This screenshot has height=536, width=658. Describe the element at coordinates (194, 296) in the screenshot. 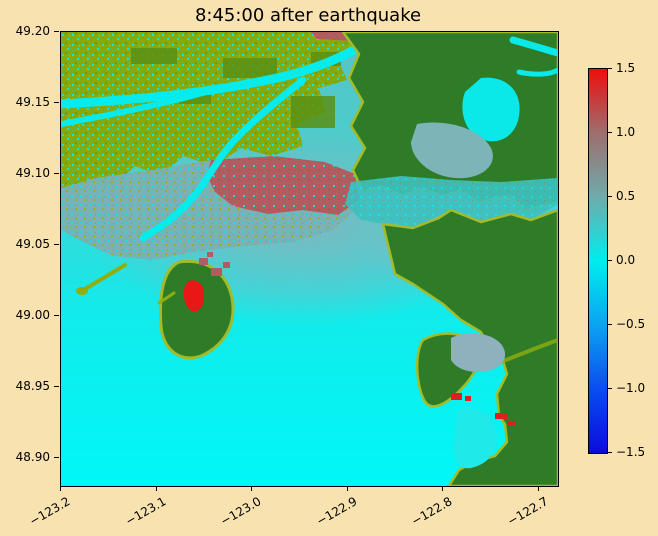

I see `map-region-red-blob-island` at that location.